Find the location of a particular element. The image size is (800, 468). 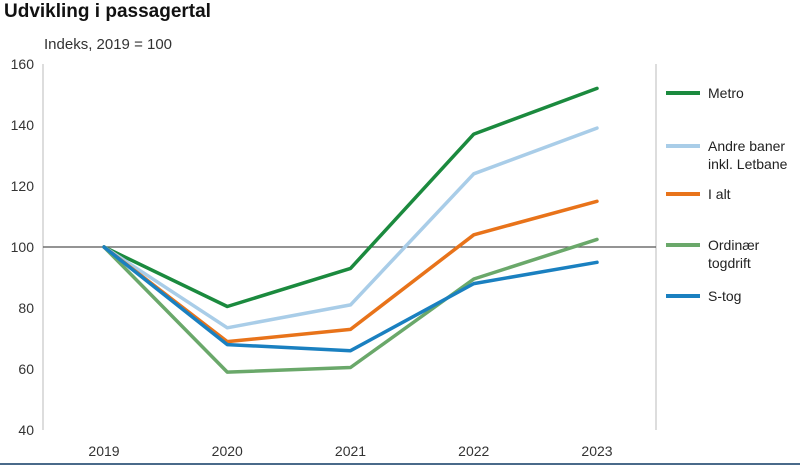

y-tick-label: 40 is located at coordinates (26, 430).